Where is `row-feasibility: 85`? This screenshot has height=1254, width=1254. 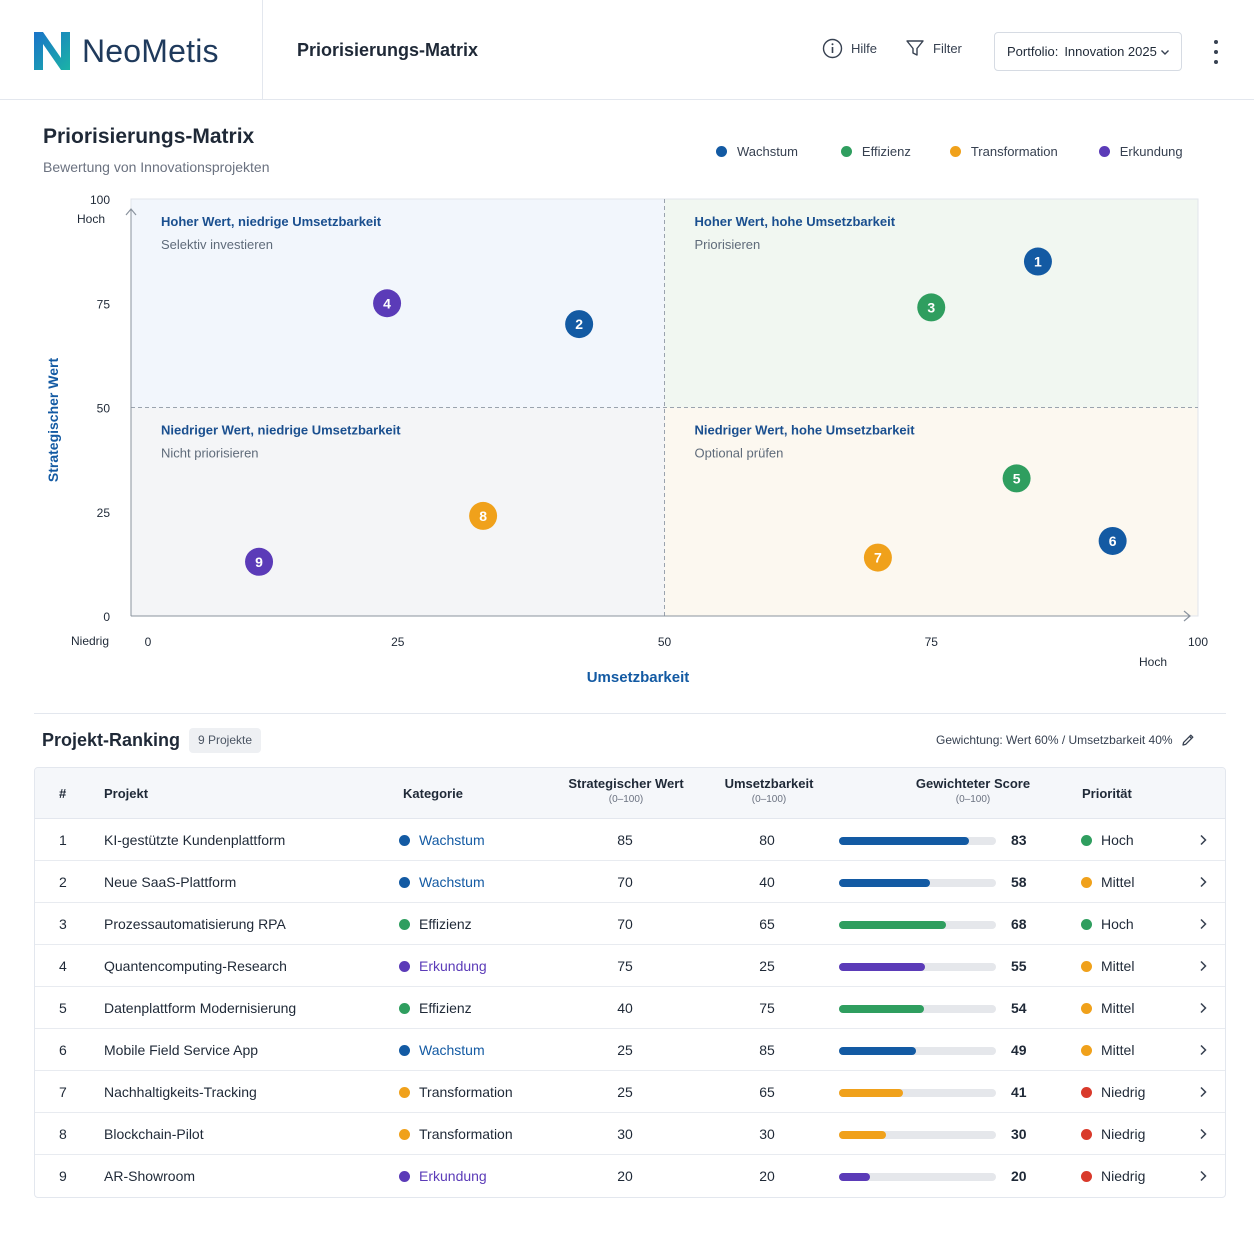
row-feasibility: 85 is located at coordinates (767, 1050).